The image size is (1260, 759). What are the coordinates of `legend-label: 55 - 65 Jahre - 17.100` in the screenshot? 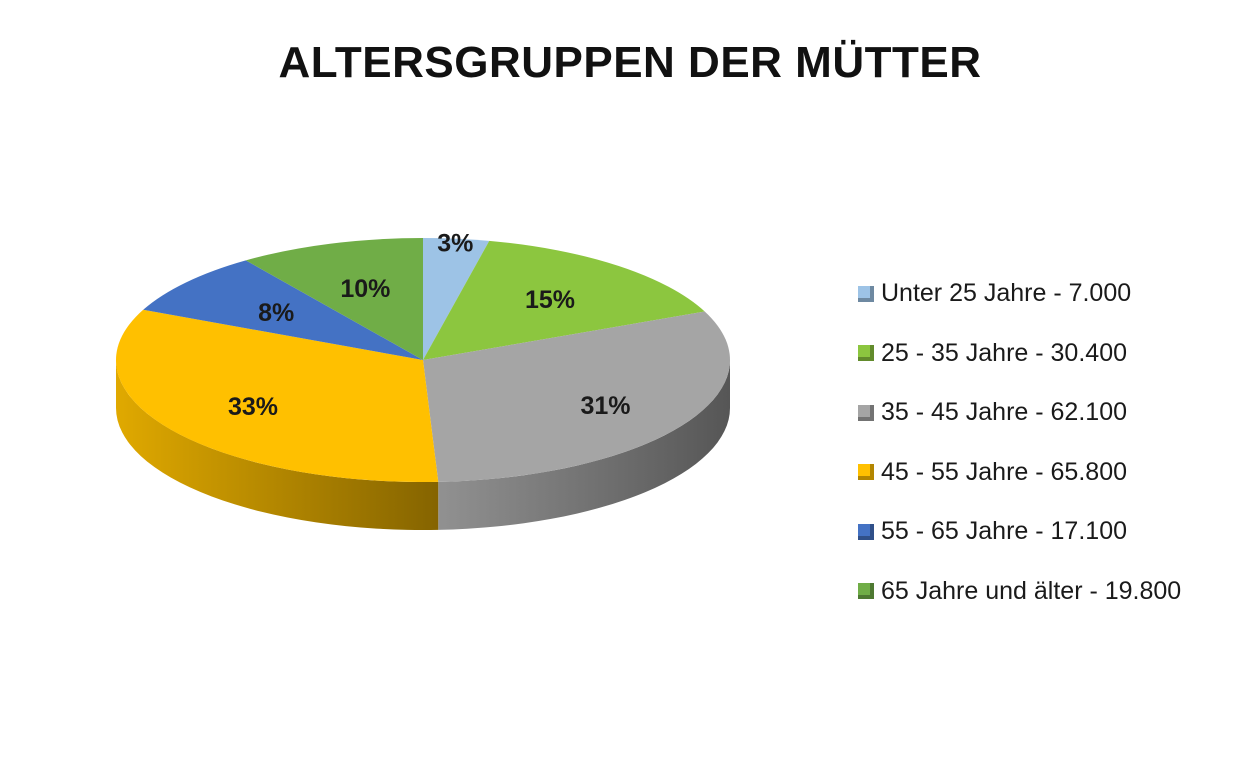 It's located at (1004, 531).